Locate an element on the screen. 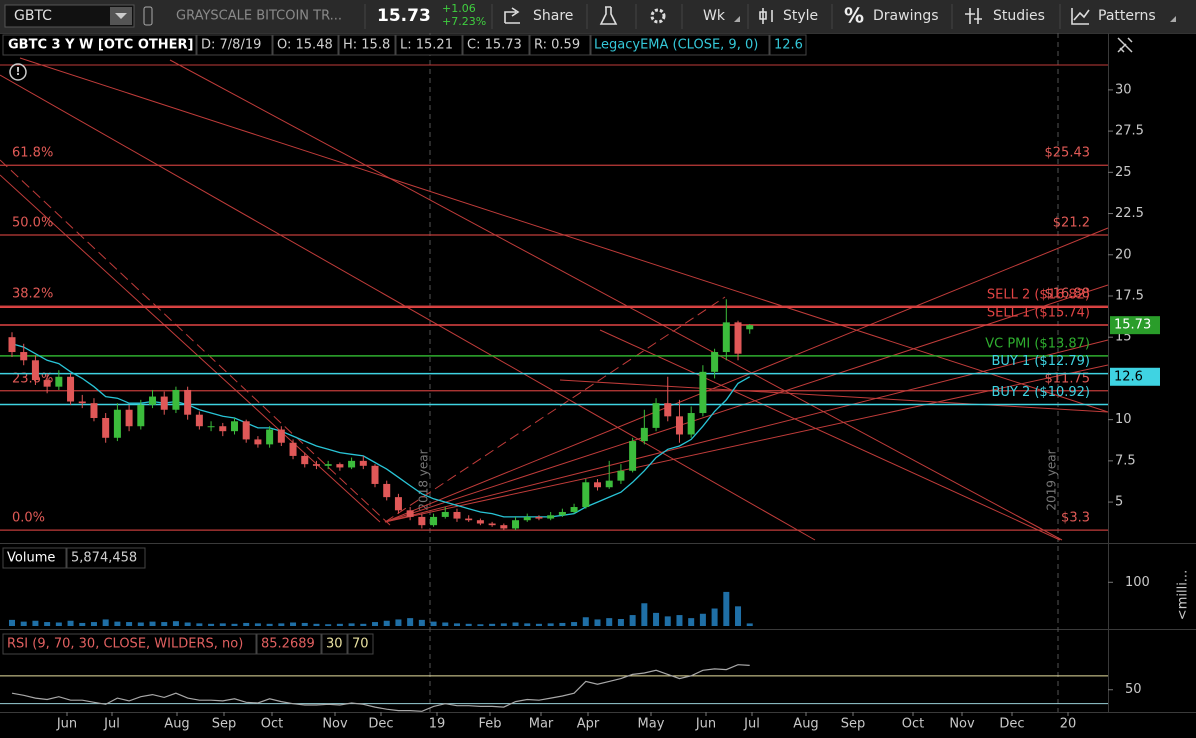 The height and width of the screenshot is (738, 1196). y-tick-label: 17.5 is located at coordinates (1129, 295).